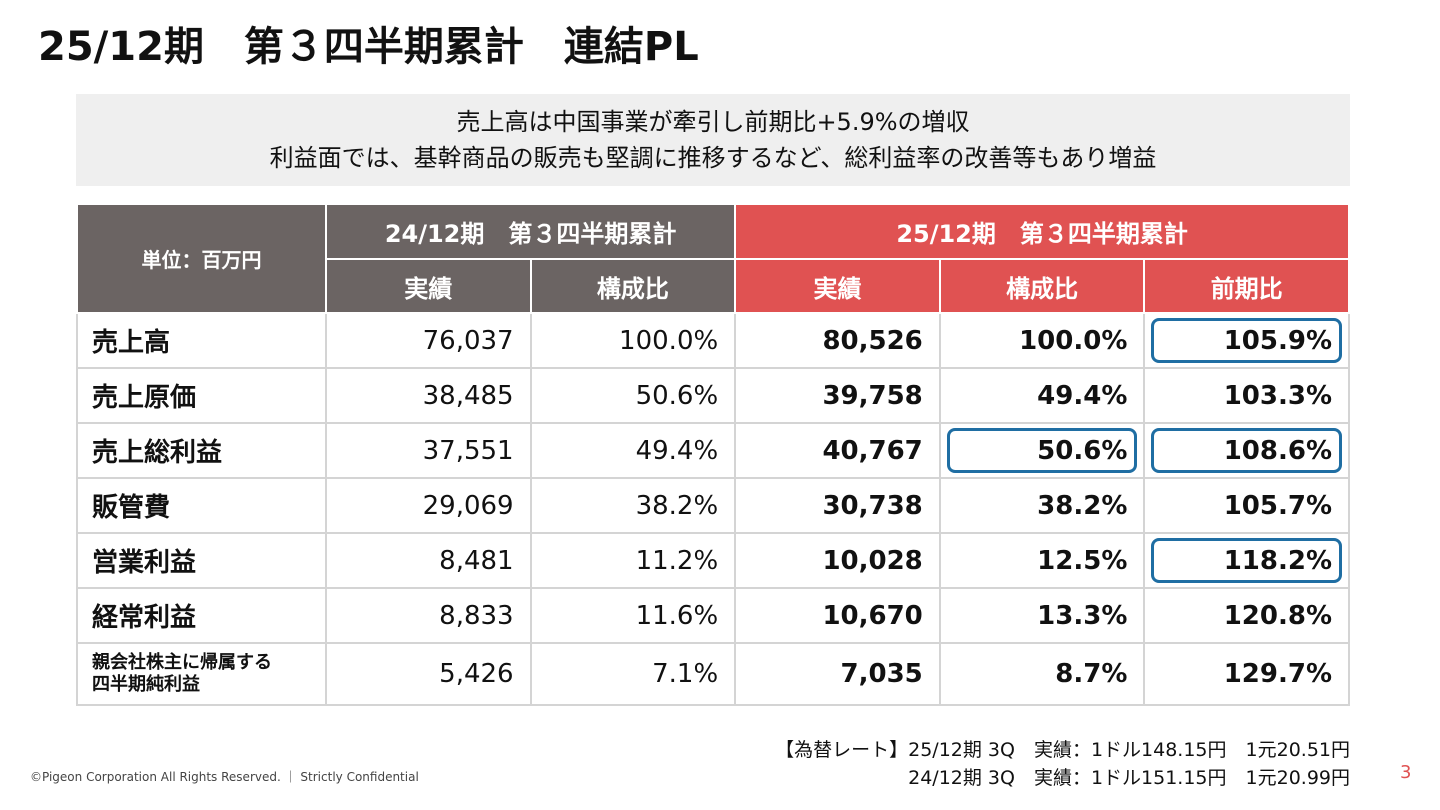 The width and height of the screenshot is (1440, 810). Describe the element at coordinates (677, 450) in the screenshot. I see `cell-value: 49.4%` at that location.